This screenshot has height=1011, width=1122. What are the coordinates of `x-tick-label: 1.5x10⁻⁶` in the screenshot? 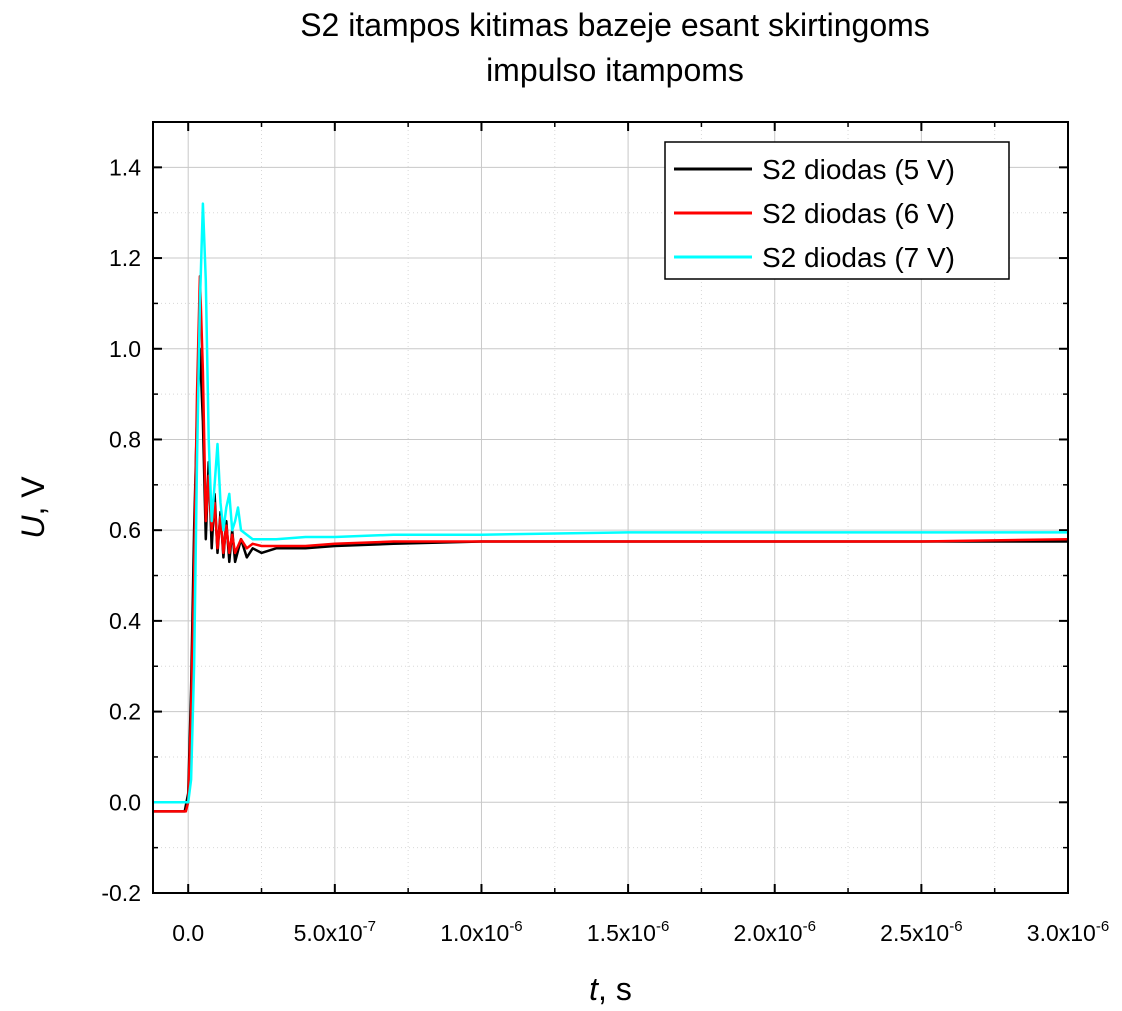 It's located at (628, 932).